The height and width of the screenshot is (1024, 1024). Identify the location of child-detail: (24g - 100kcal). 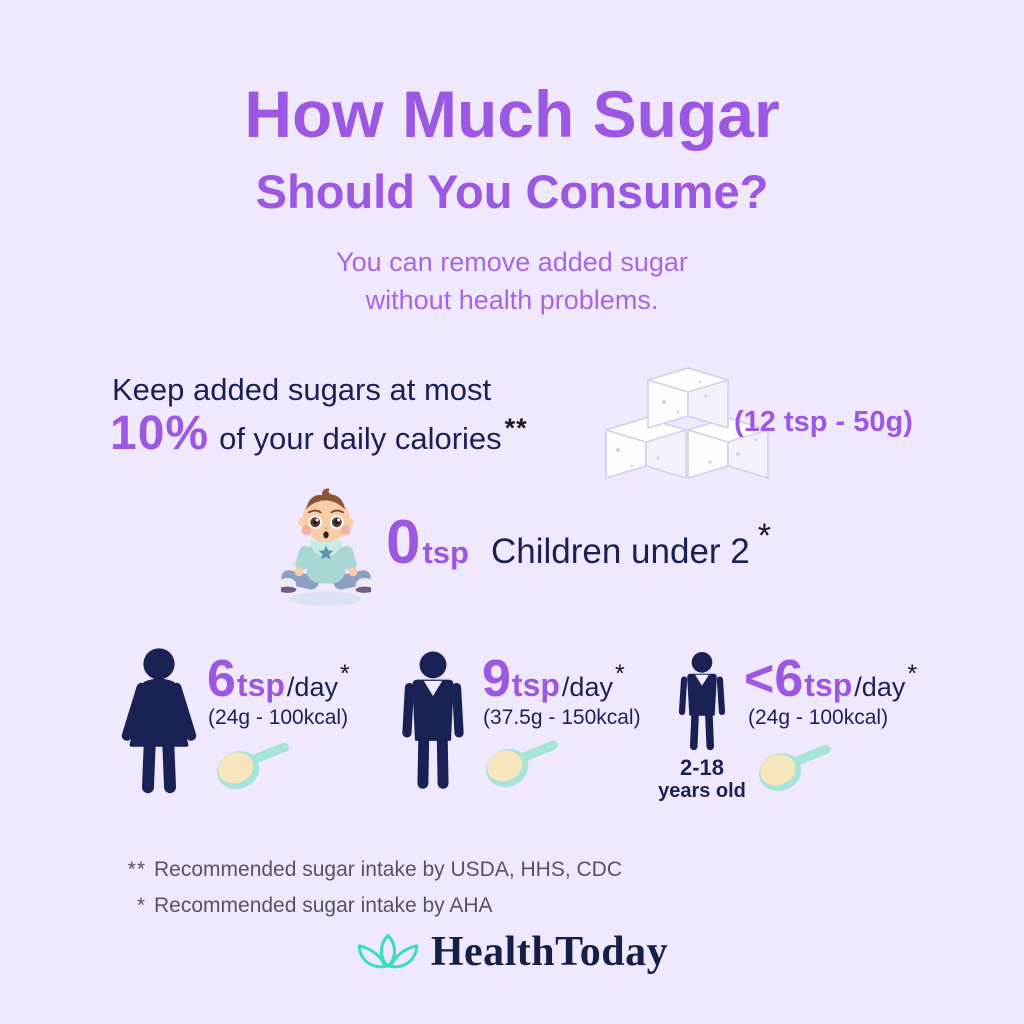
(818, 717).